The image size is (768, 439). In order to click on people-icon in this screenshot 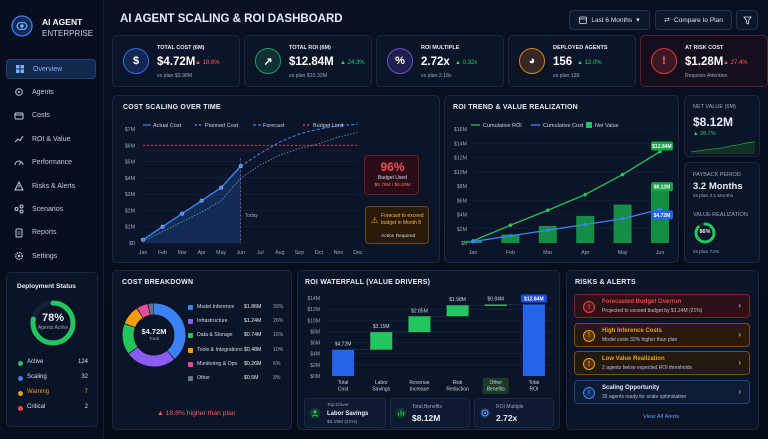, I will do `click(315, 413)`.